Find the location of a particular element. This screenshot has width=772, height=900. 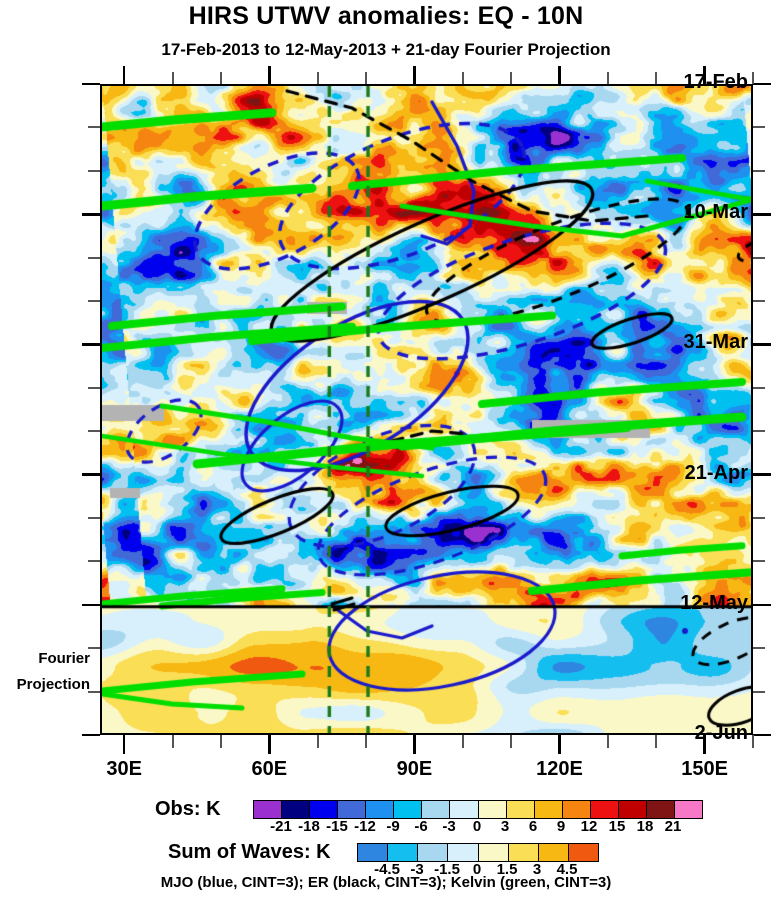

colorbar-tick-label: -21 is located at coordinates (281, 826).